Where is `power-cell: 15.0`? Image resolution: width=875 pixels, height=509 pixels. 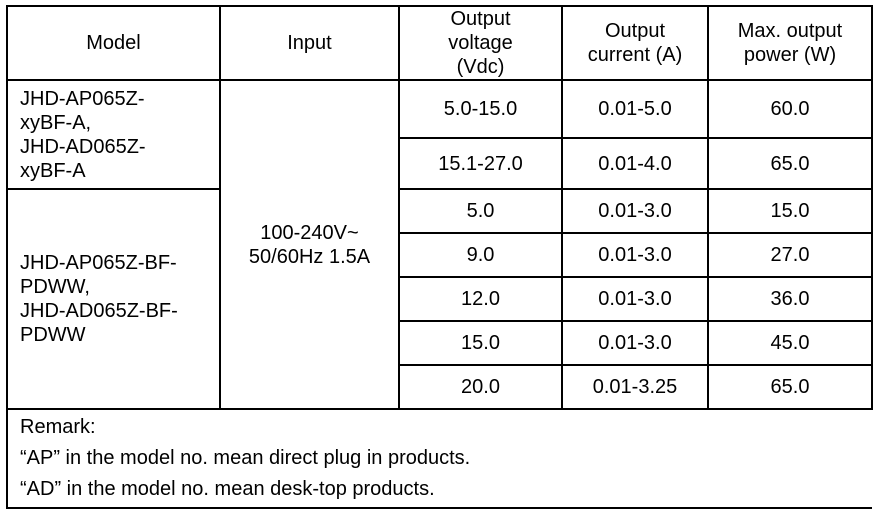 power-cell: 15.0 is located at coordinates (790, 211).